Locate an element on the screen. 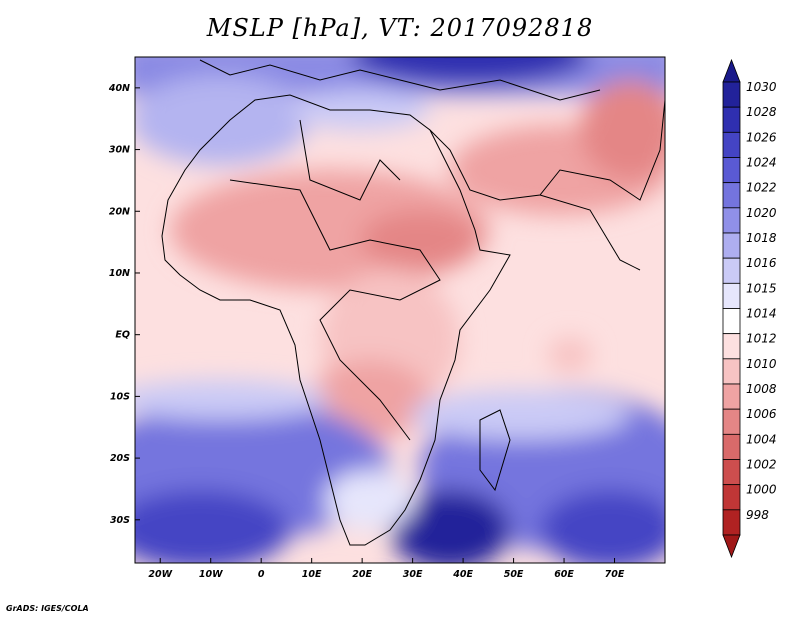 Image resolution: width=800 pixels, height=618 pixels. x-tick-label: 20E is located at coordinates (362, 574).